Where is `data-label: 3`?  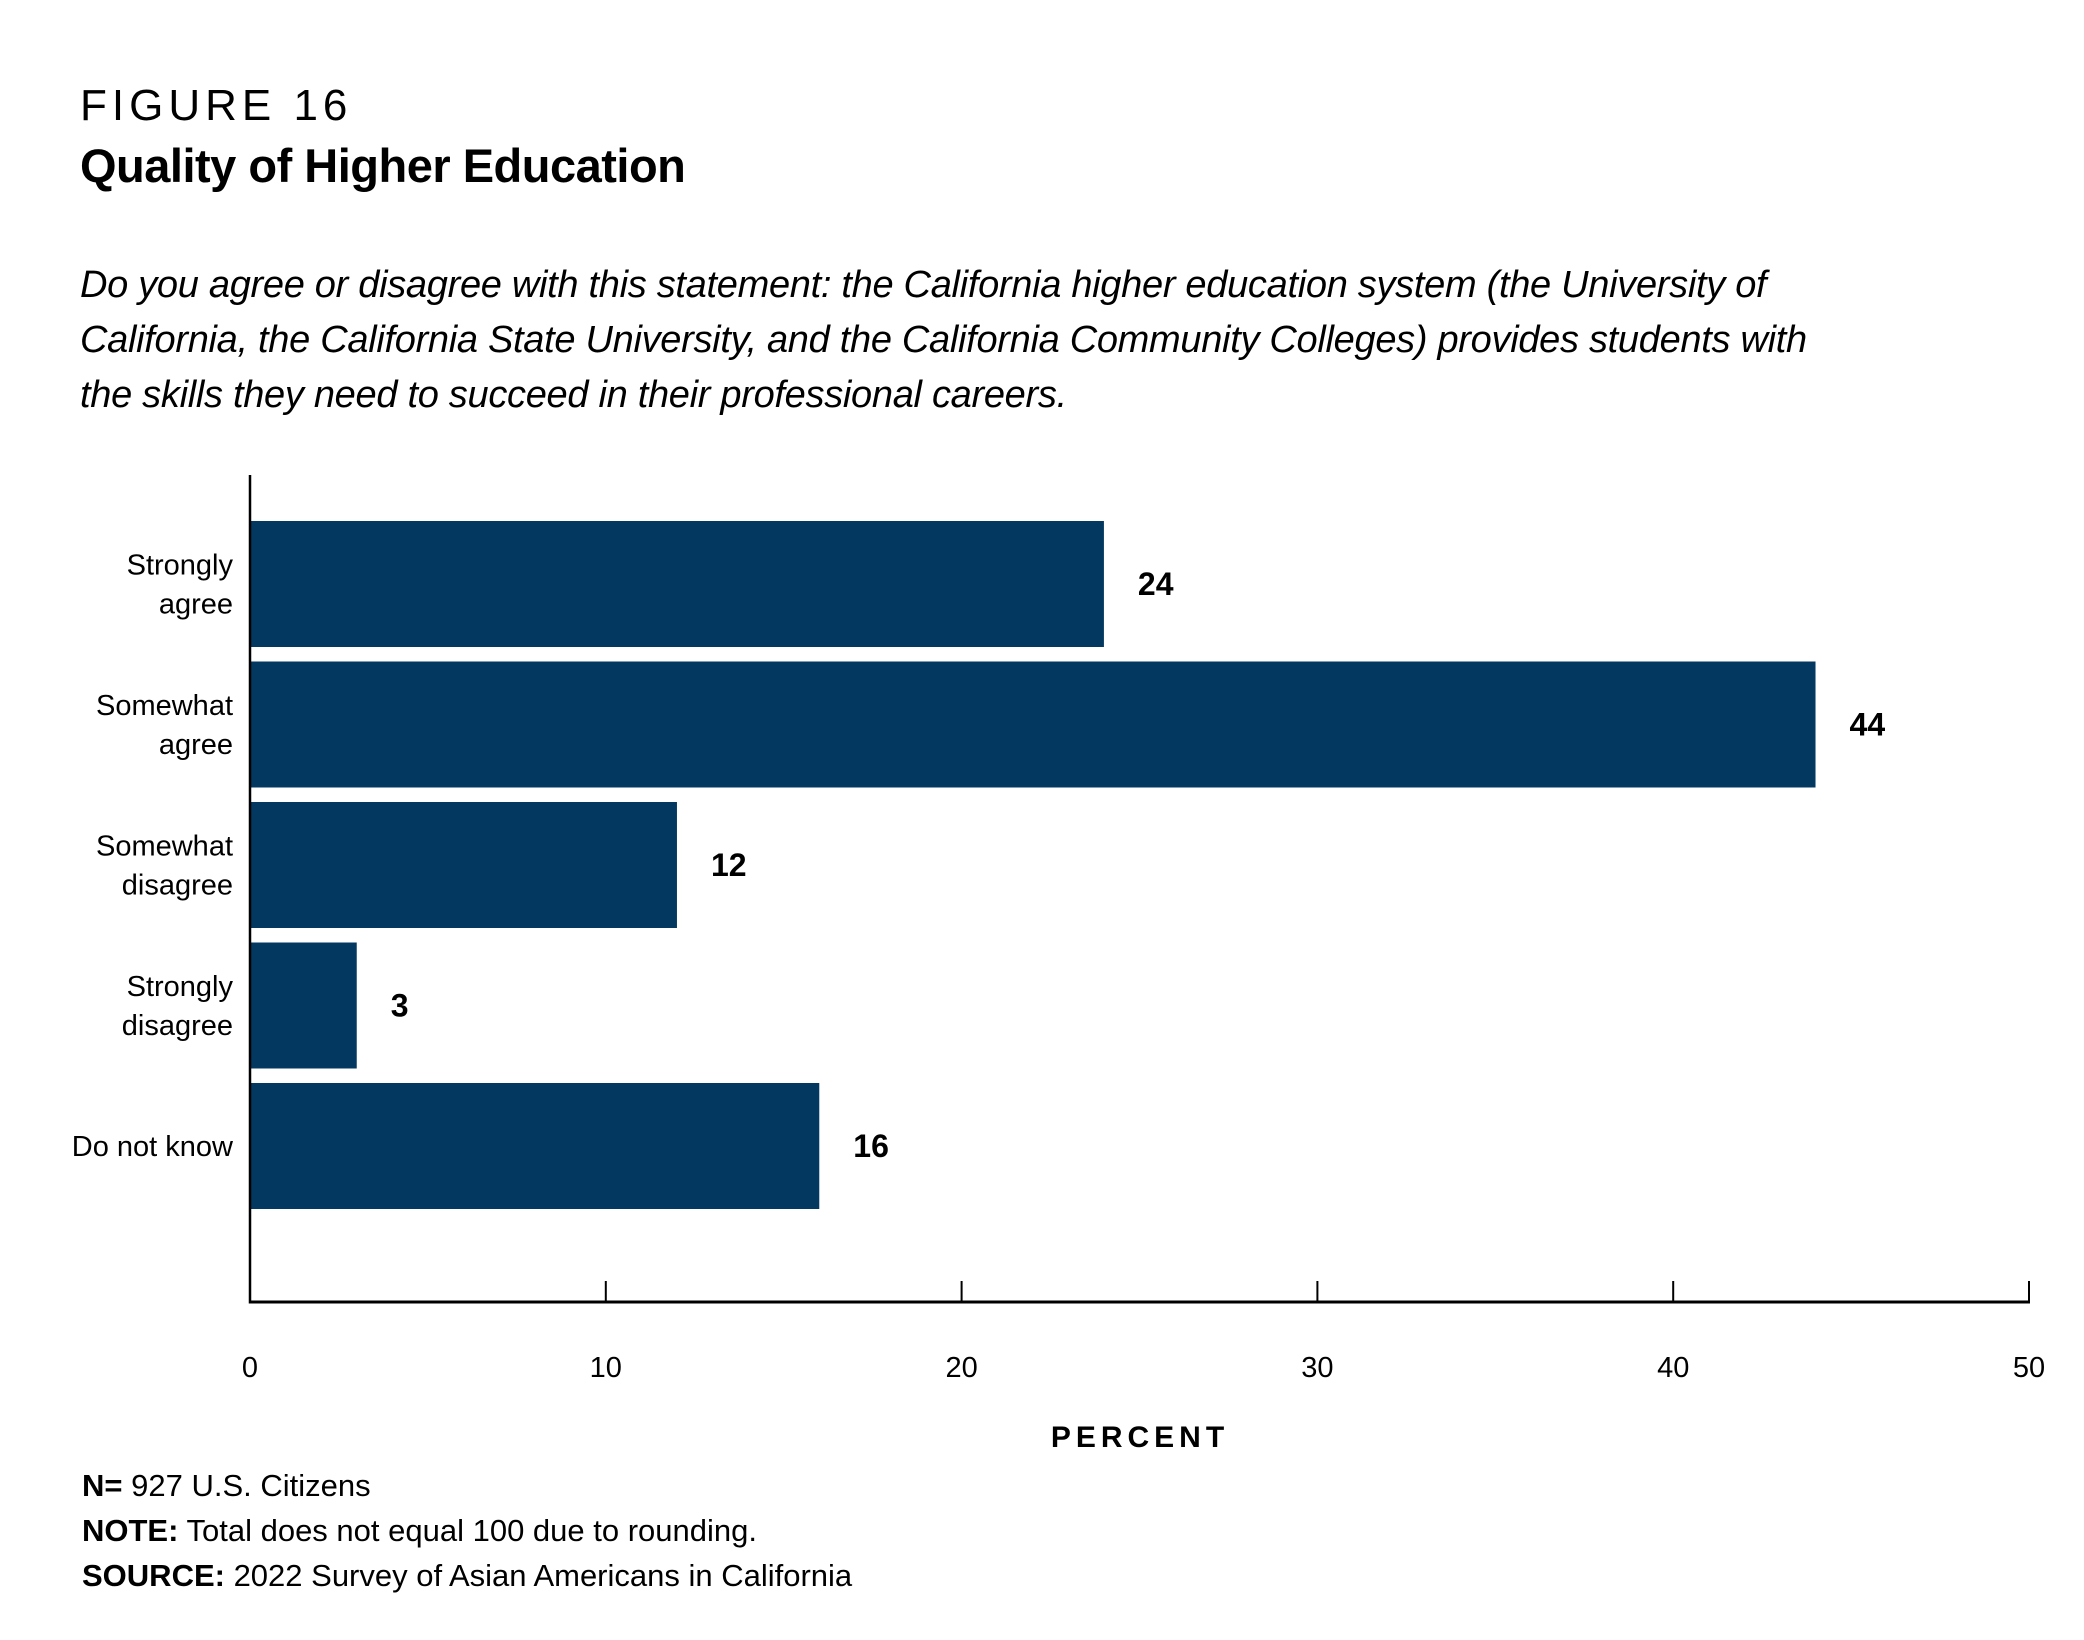 data-label: 3 is located at coordinates (400, 1006).